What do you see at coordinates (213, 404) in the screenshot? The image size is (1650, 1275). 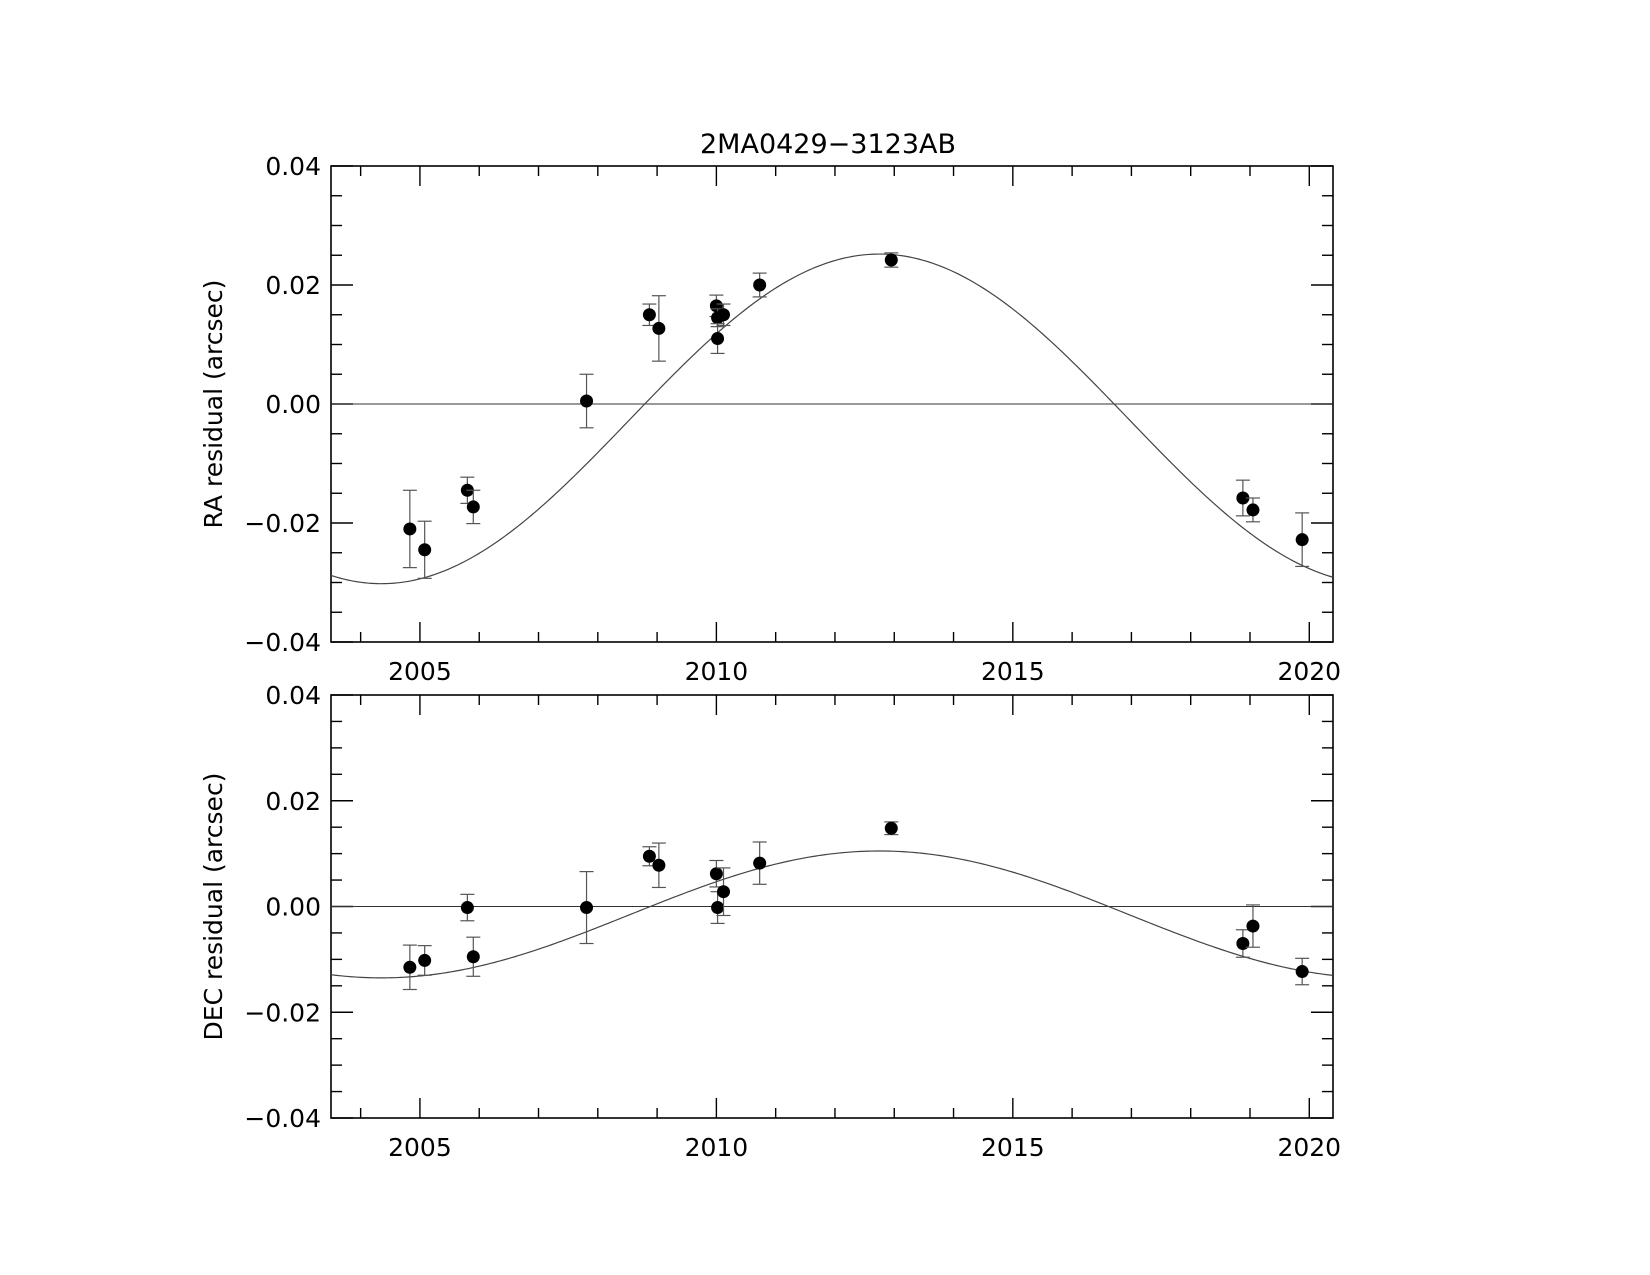 I see `y-axis-label: RA residual (arcsec)` at bounding box center [213, 404].